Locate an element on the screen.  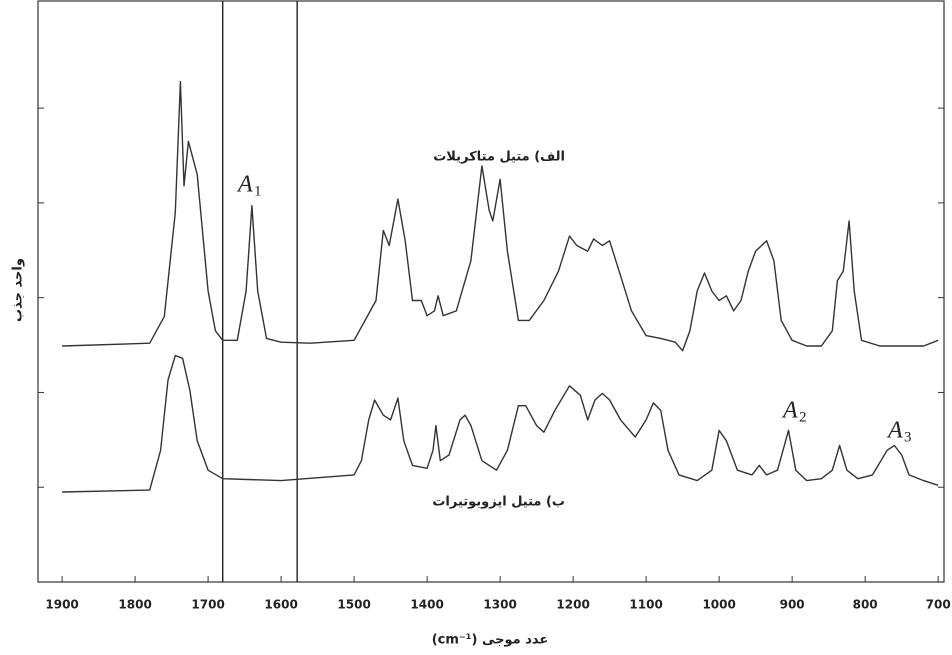
x-tick-label: 1600 is located at coordinates (280, 605).